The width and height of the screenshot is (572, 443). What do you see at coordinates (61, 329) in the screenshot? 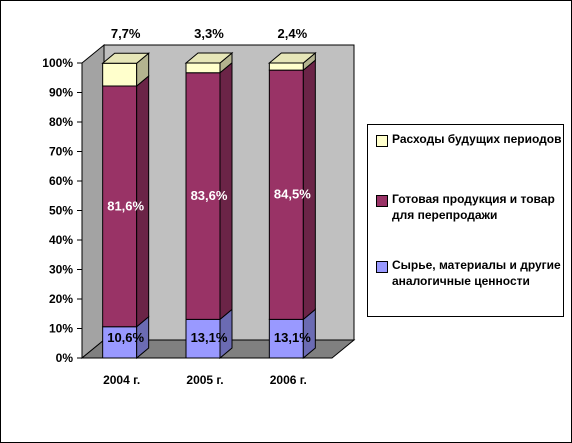
I see `y-tick-label: 10%` at bounding box center [61, 329].